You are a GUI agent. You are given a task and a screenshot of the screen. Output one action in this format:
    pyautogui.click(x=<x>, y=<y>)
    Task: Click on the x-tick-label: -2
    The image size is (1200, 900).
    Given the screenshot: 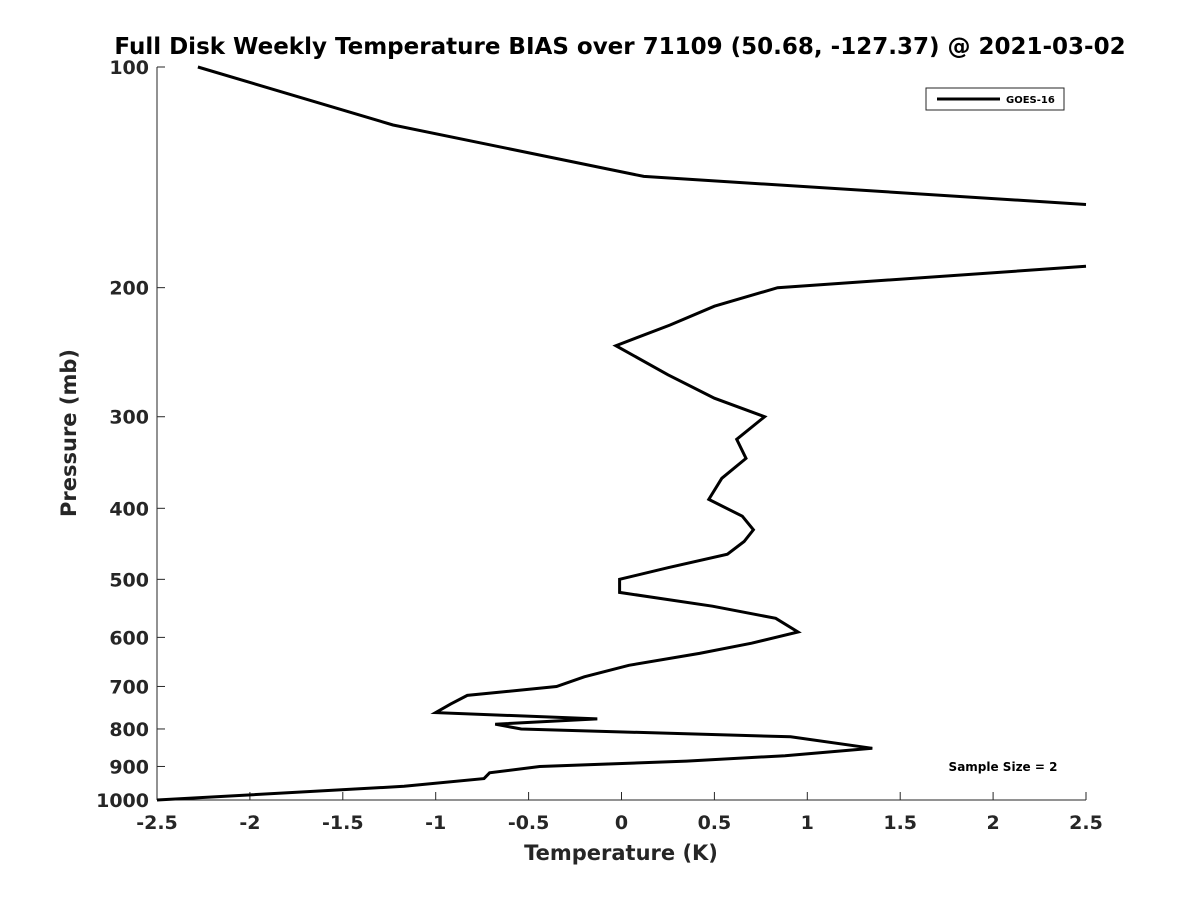 What is the action you would take?
    pyautogui.click(x=249, y=823)
    